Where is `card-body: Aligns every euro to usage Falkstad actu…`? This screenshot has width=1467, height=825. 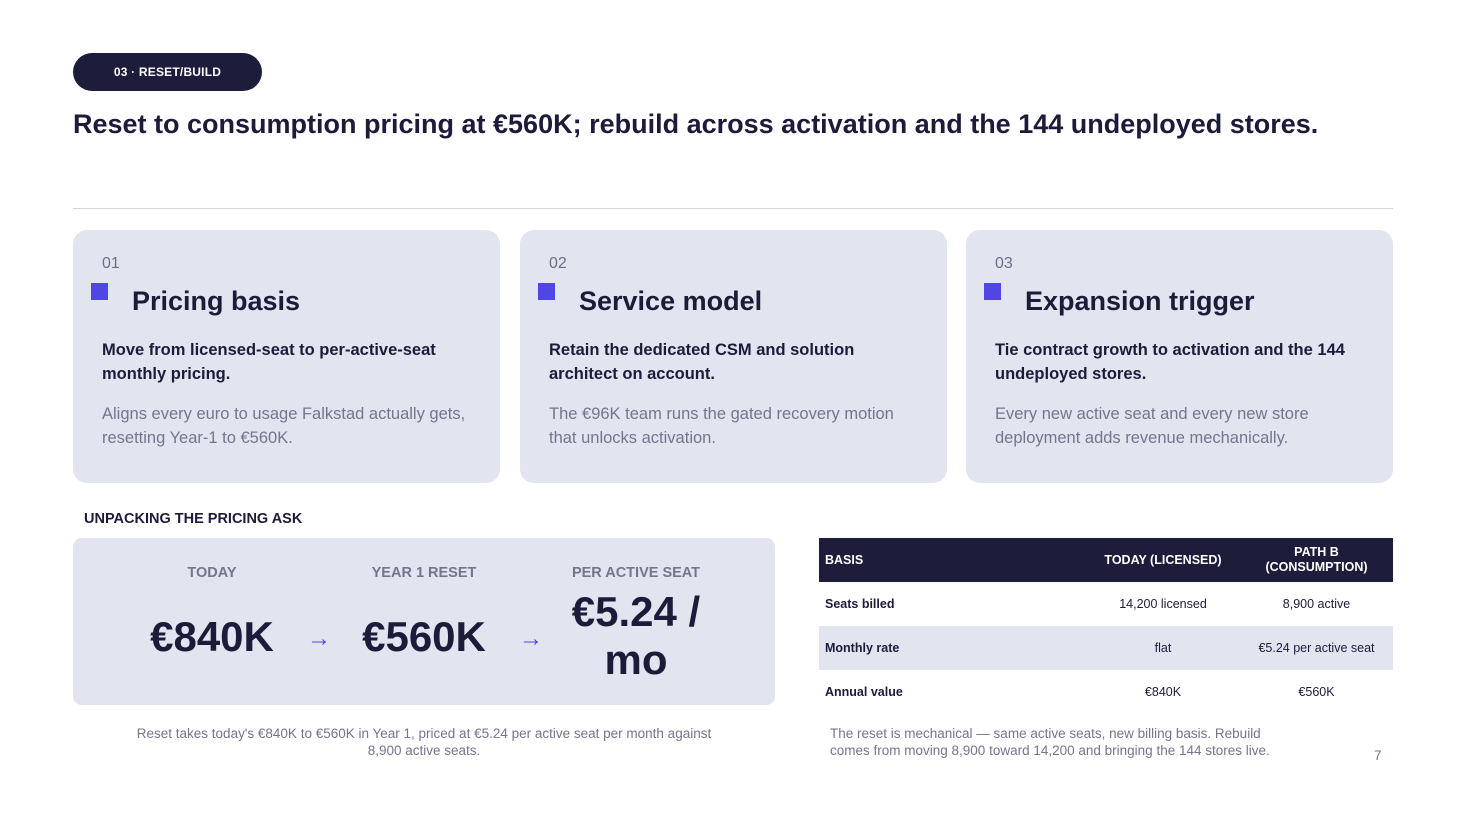 card-body: Aligns every euro to usage Falkstad actu… is located at coordinates (284, 426).